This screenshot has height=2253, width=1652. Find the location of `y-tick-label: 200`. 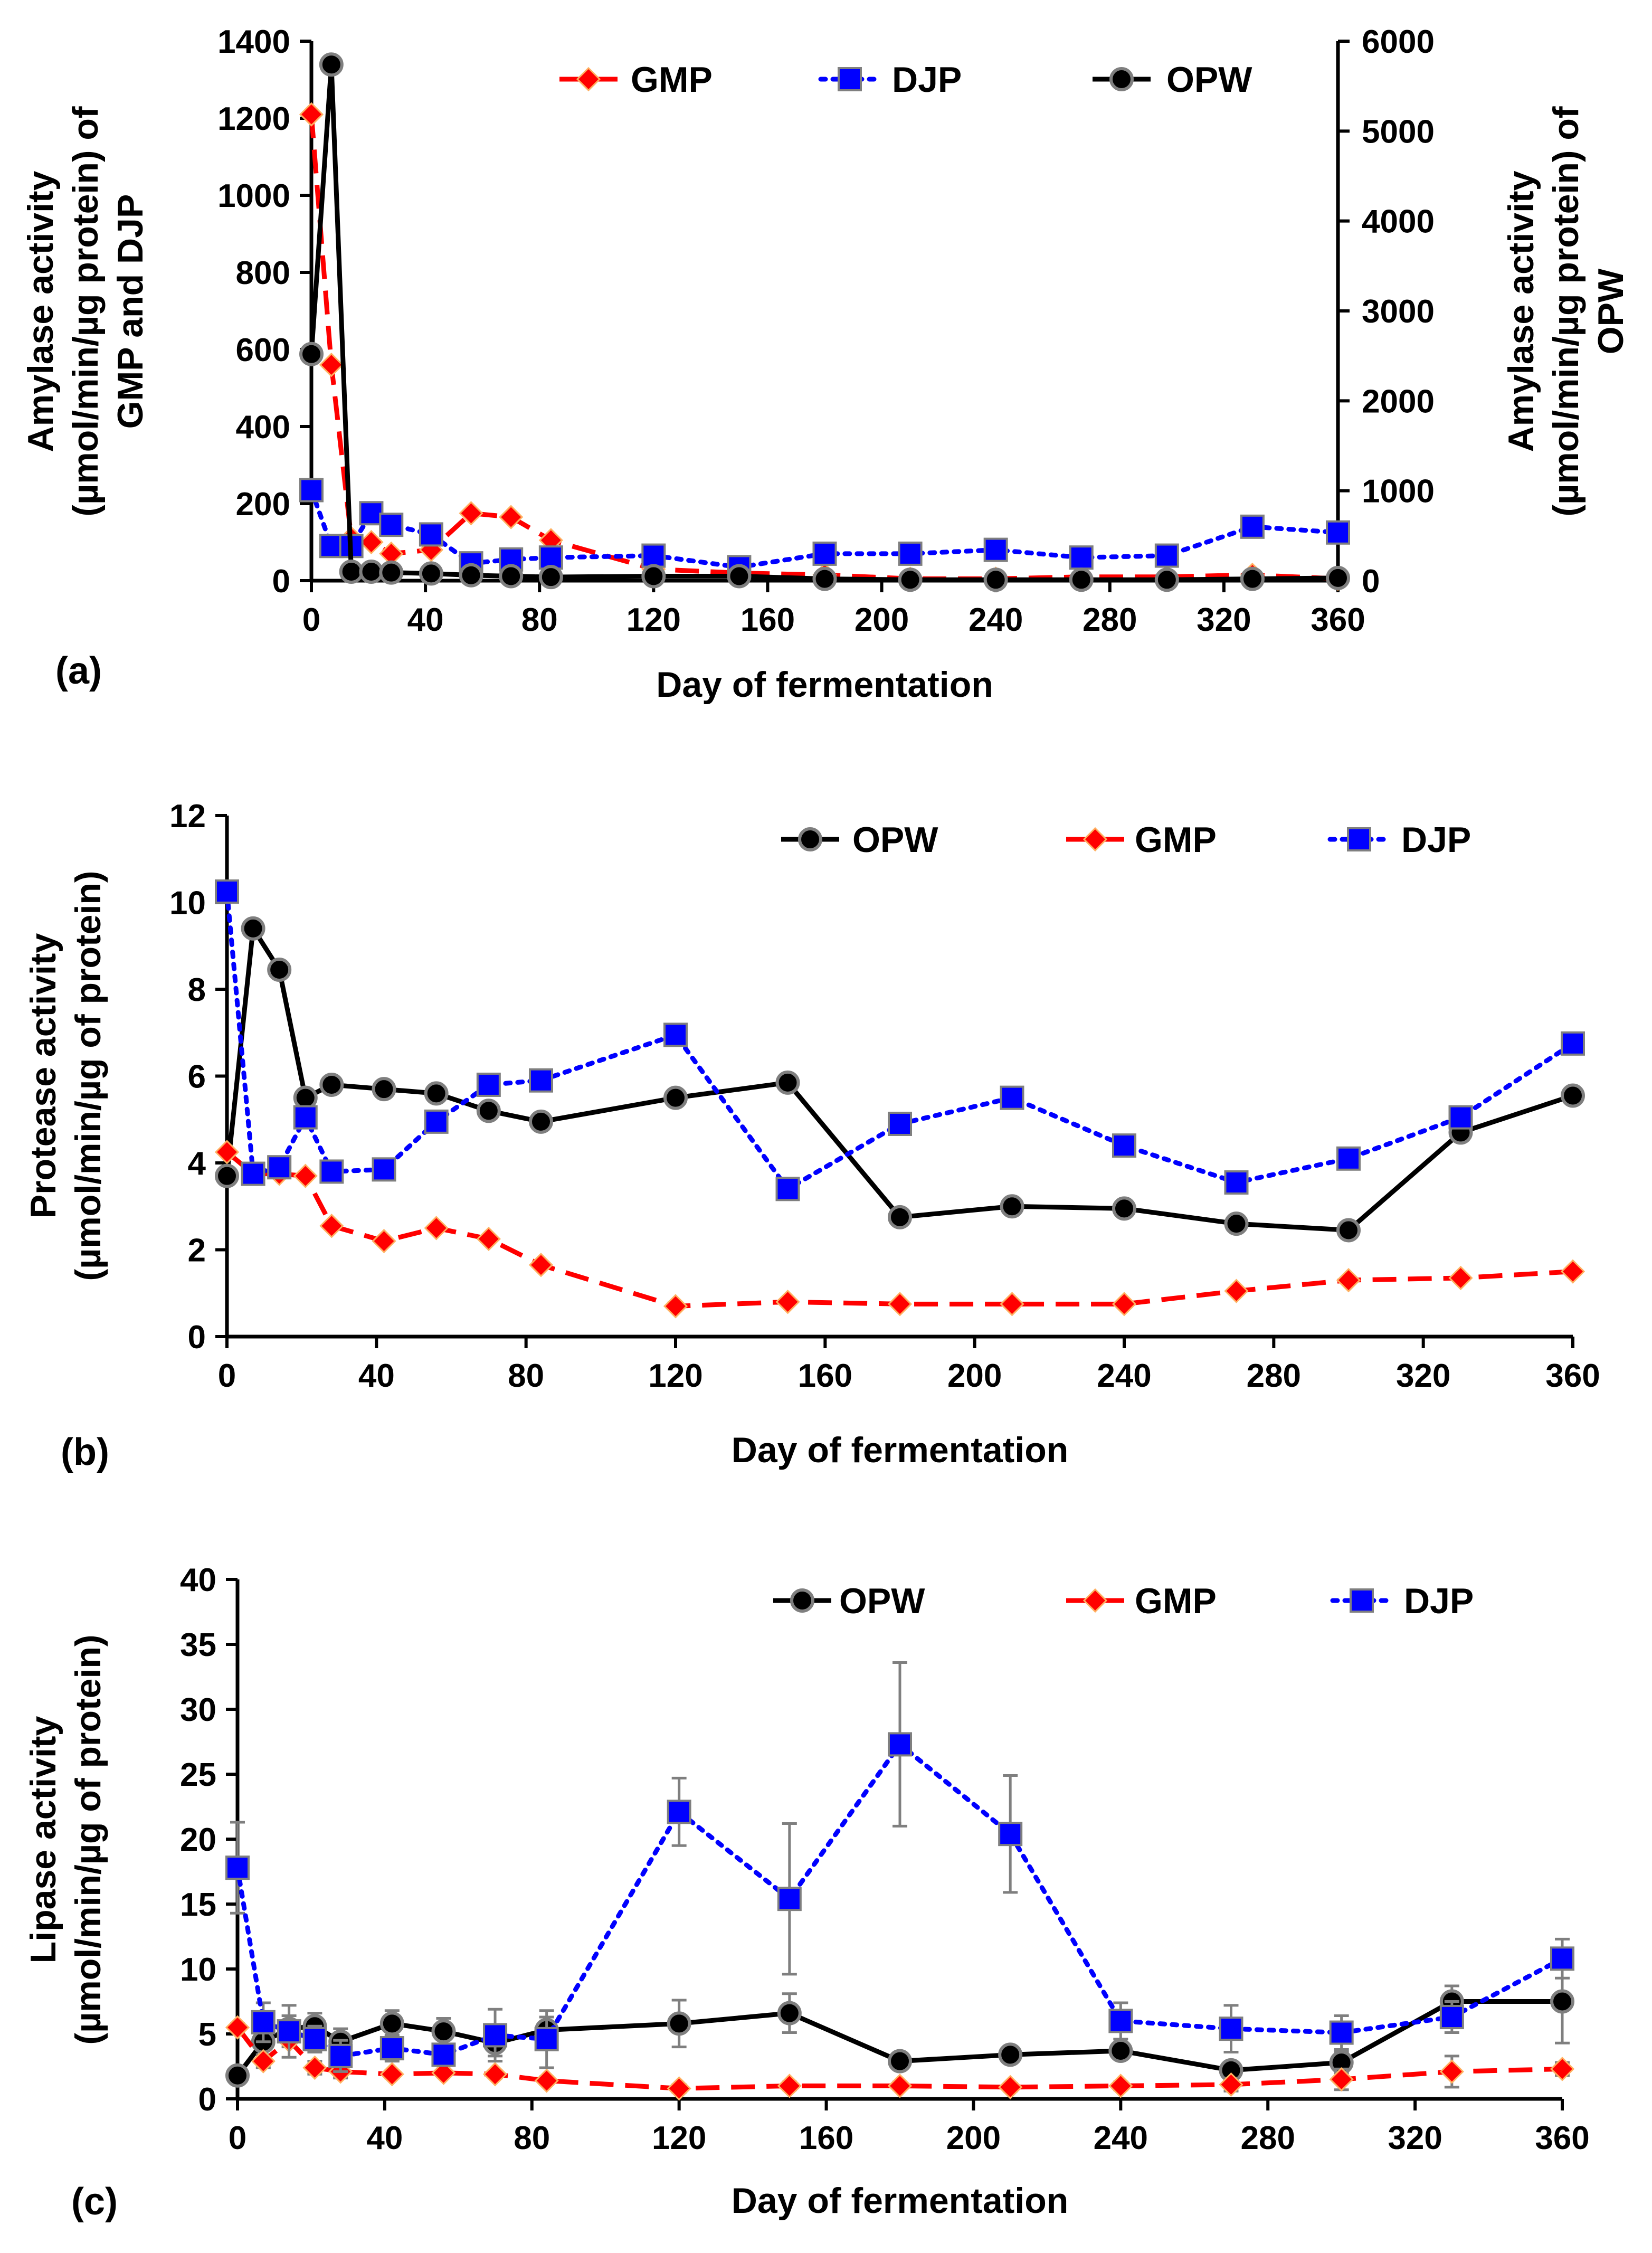

y-tick-label: 200 is located at coordinates (263, 504).